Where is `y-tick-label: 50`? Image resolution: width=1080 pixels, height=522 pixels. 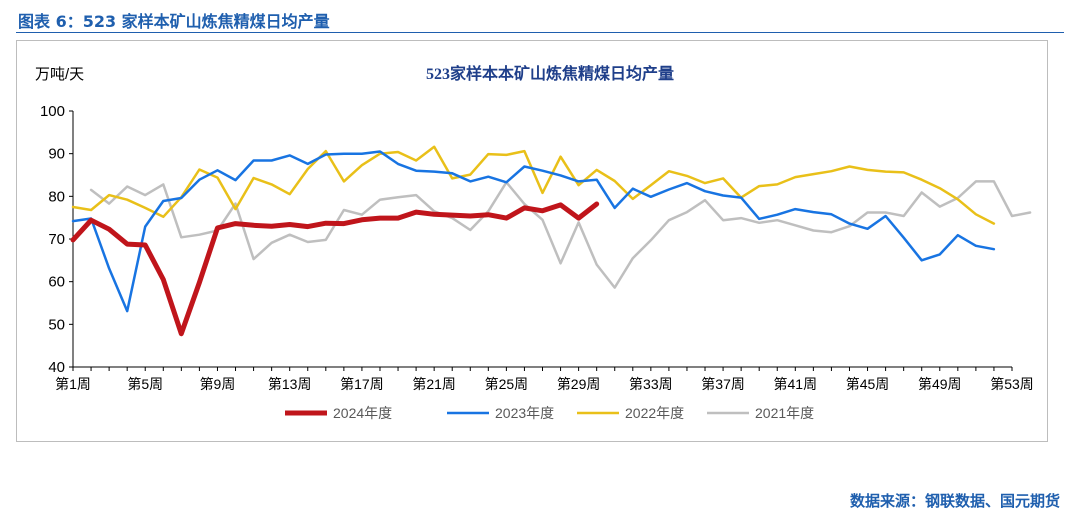
y-tick-label: 50 is located at coordinates (56, 324).